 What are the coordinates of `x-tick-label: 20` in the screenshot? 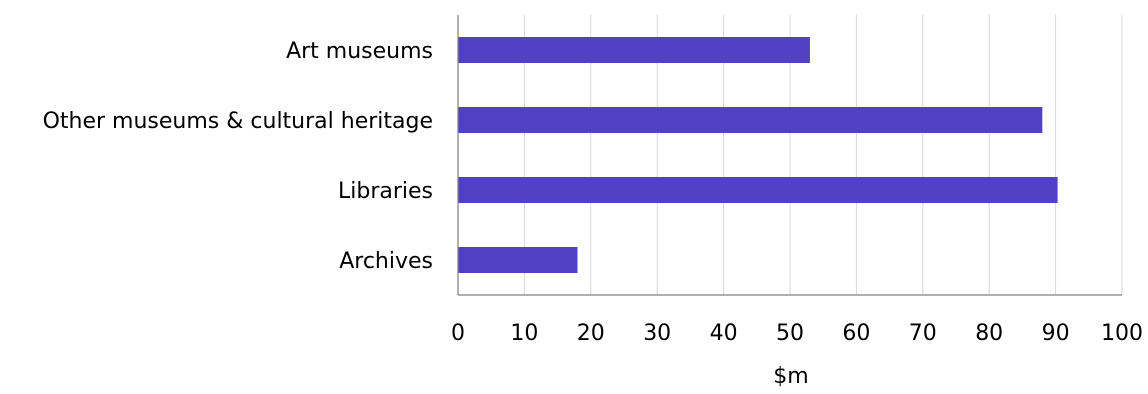 It's located at (591, 333).